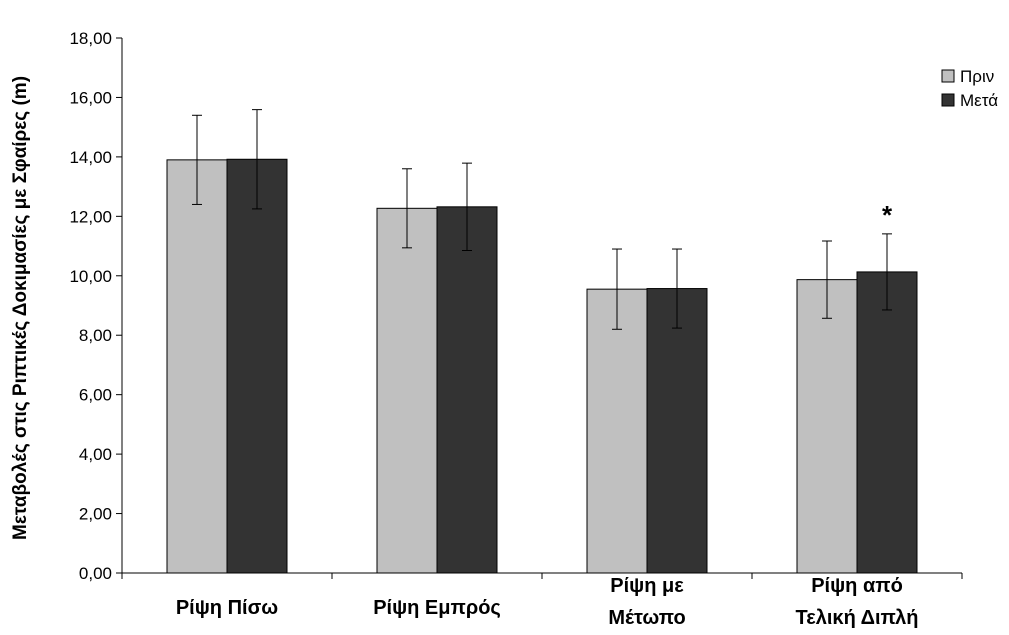 This screenshot has width=1009, height=635. I want to click on legend-label: Μετά, so click(979, 100).